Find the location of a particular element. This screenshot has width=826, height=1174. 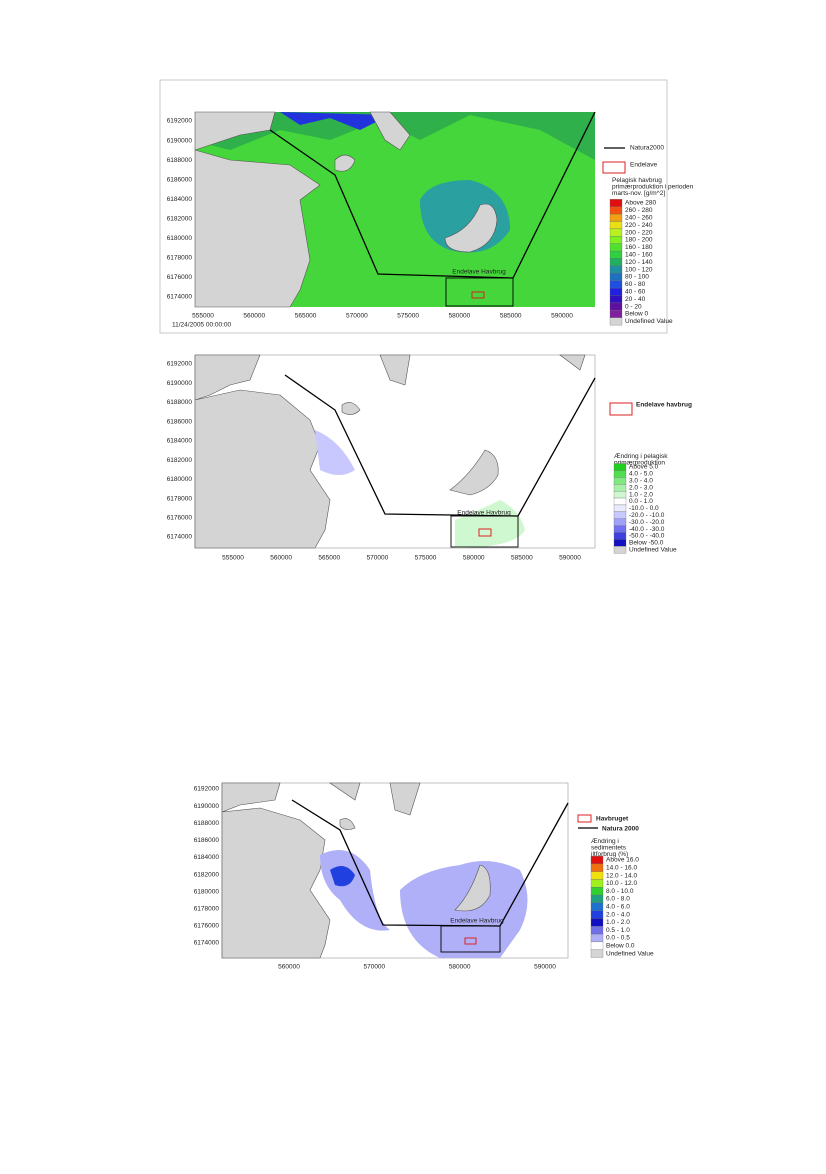

legend-label: 60 - 80 is located at coordinates (635, 284).